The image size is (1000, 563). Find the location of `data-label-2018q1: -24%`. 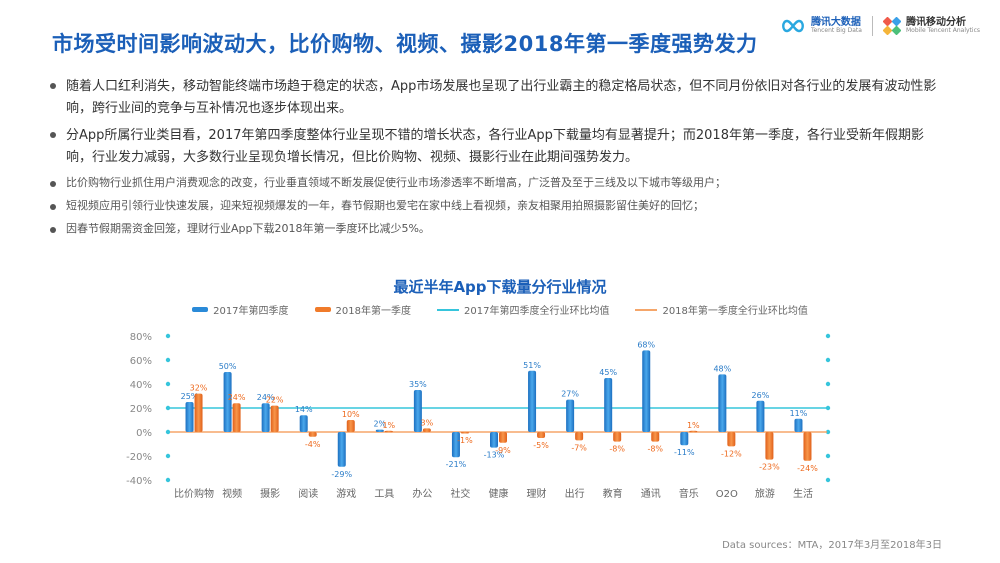

data-label-2018q1: -24% is located at coordinates (807, 468).